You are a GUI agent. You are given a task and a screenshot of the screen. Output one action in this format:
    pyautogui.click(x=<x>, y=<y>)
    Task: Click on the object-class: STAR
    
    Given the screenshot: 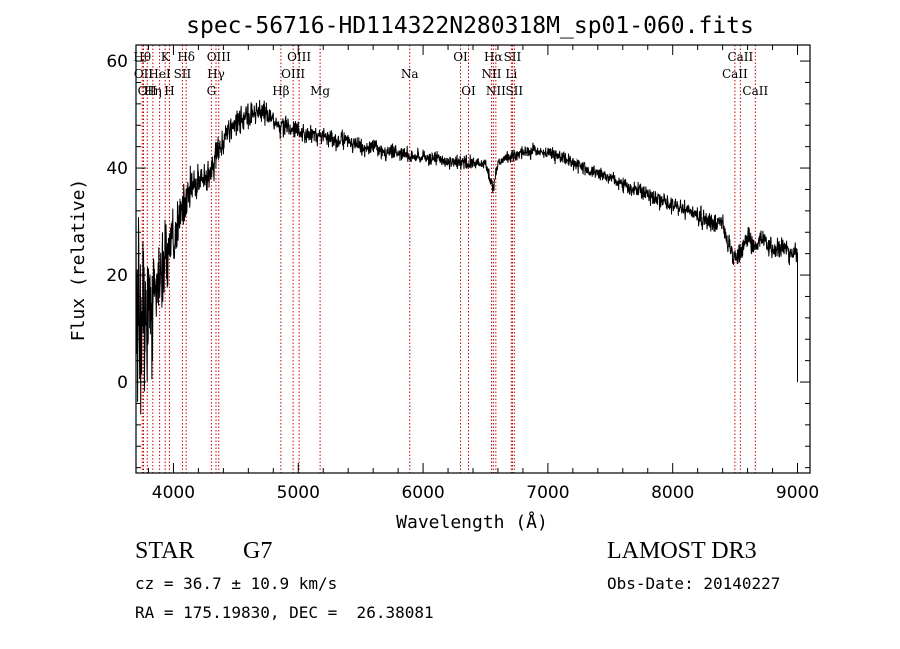 What is the action you would take?
    pyautogui.click(x=165, y=551)
    